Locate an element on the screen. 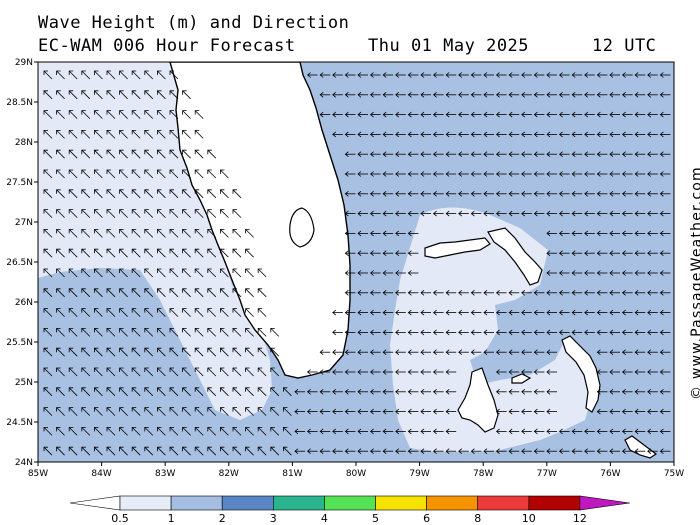 The image size is (700, 525). grand-bahama-land is located at coordinates (457, 248).